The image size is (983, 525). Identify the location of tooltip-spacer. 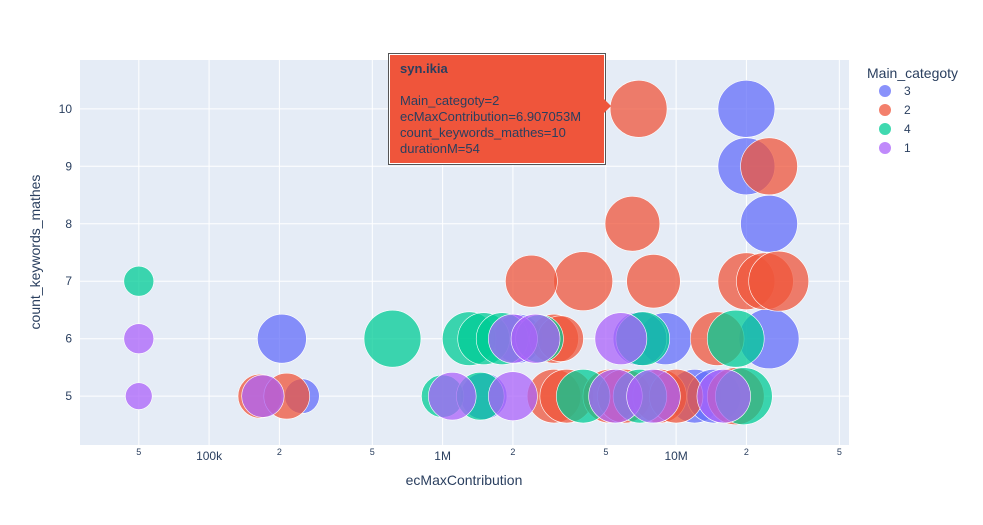
(497, 85).